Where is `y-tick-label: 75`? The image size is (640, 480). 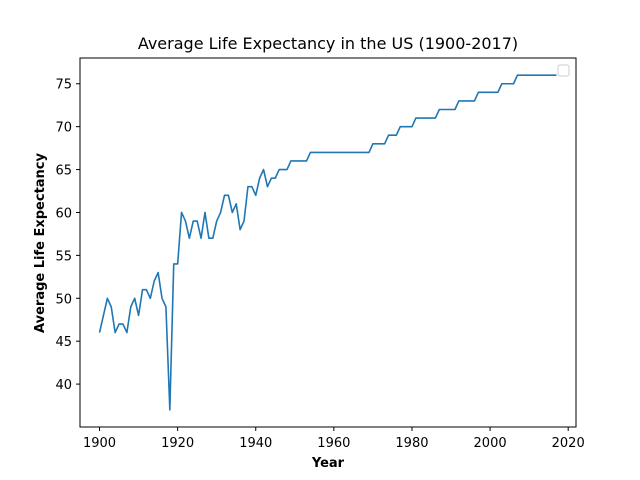 y-tick-label: 75 is located at coordinates (63, 85).